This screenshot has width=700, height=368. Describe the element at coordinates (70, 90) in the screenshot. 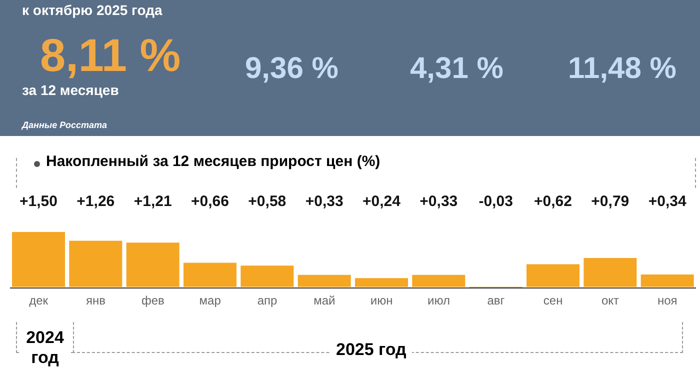

I see `text: за 12 месяцев` at that location.